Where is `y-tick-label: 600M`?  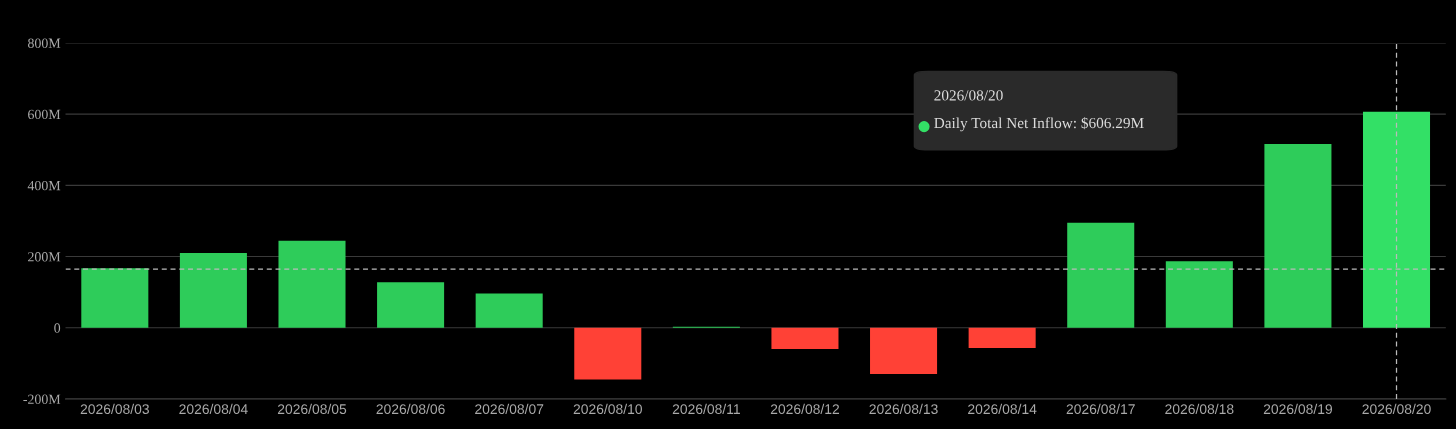 y-tick-label: 600M is located at coordinates (44, 114).